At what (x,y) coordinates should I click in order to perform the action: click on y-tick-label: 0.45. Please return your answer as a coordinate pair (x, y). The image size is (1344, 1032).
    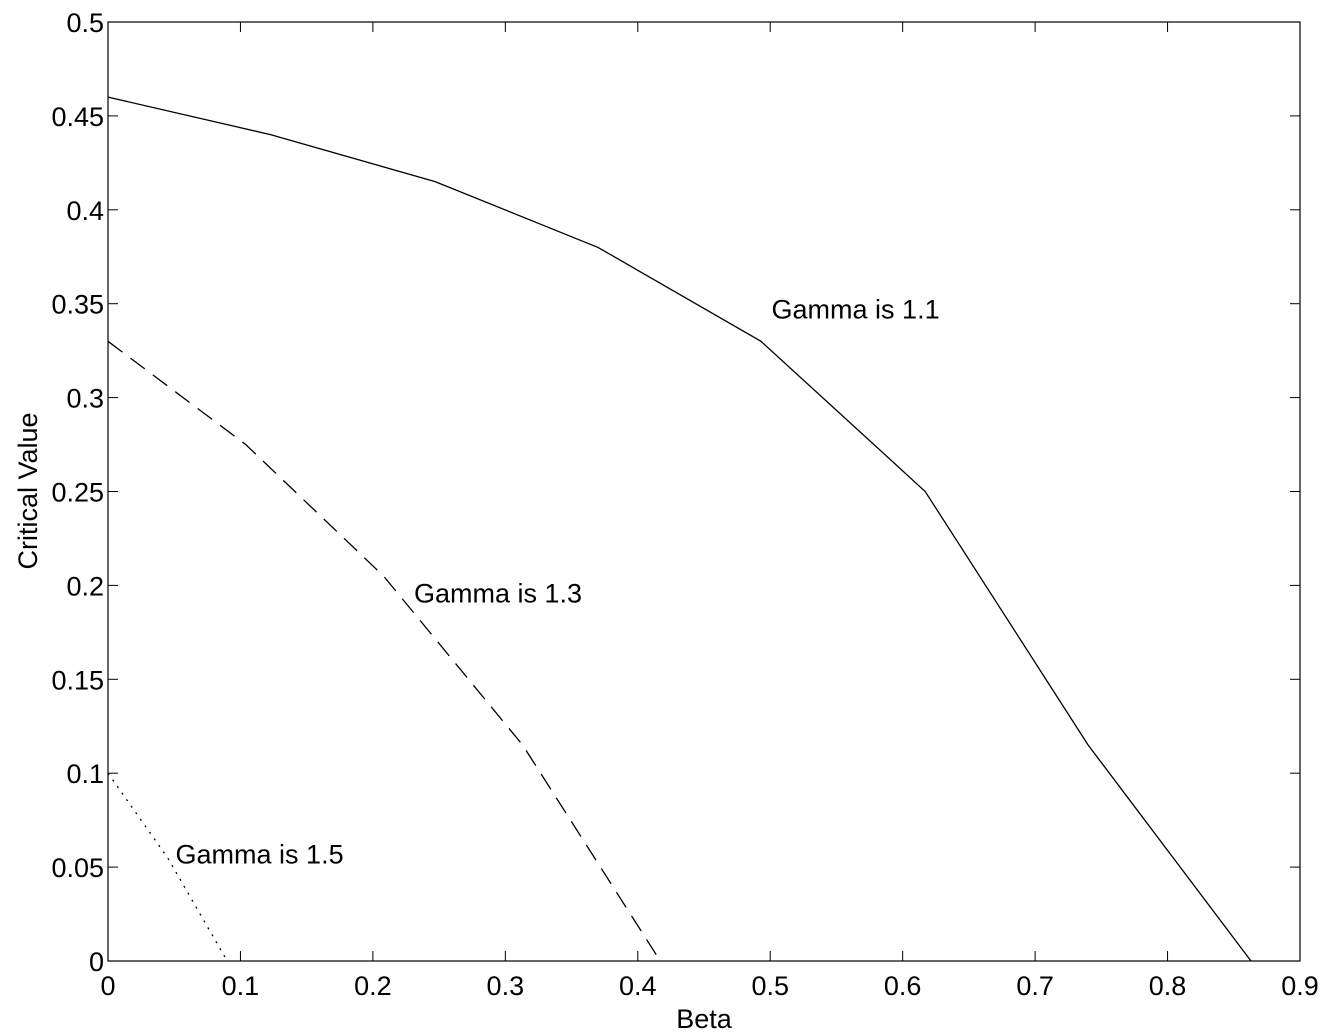
    Looking at the image, I should click on (77, 117).